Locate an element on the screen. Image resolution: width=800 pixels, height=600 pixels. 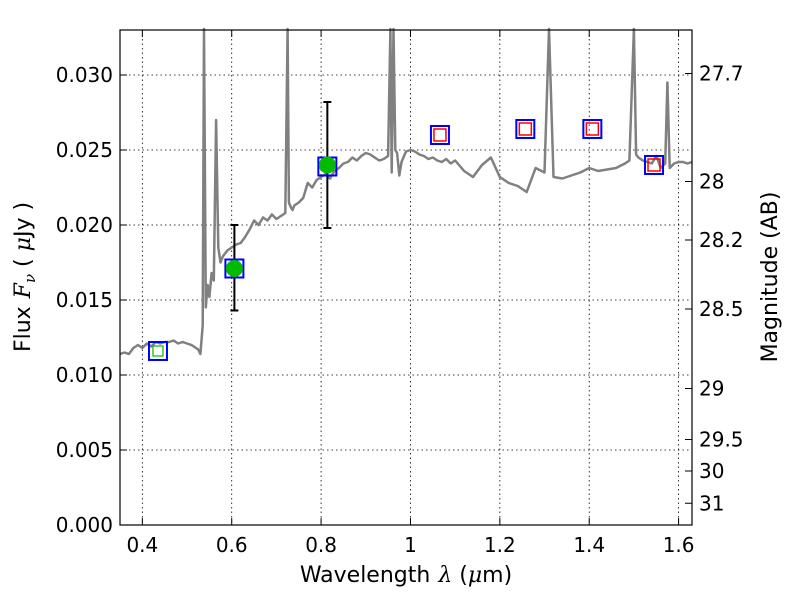
x-tick-label: 1 is located at coordinates (410, 545).